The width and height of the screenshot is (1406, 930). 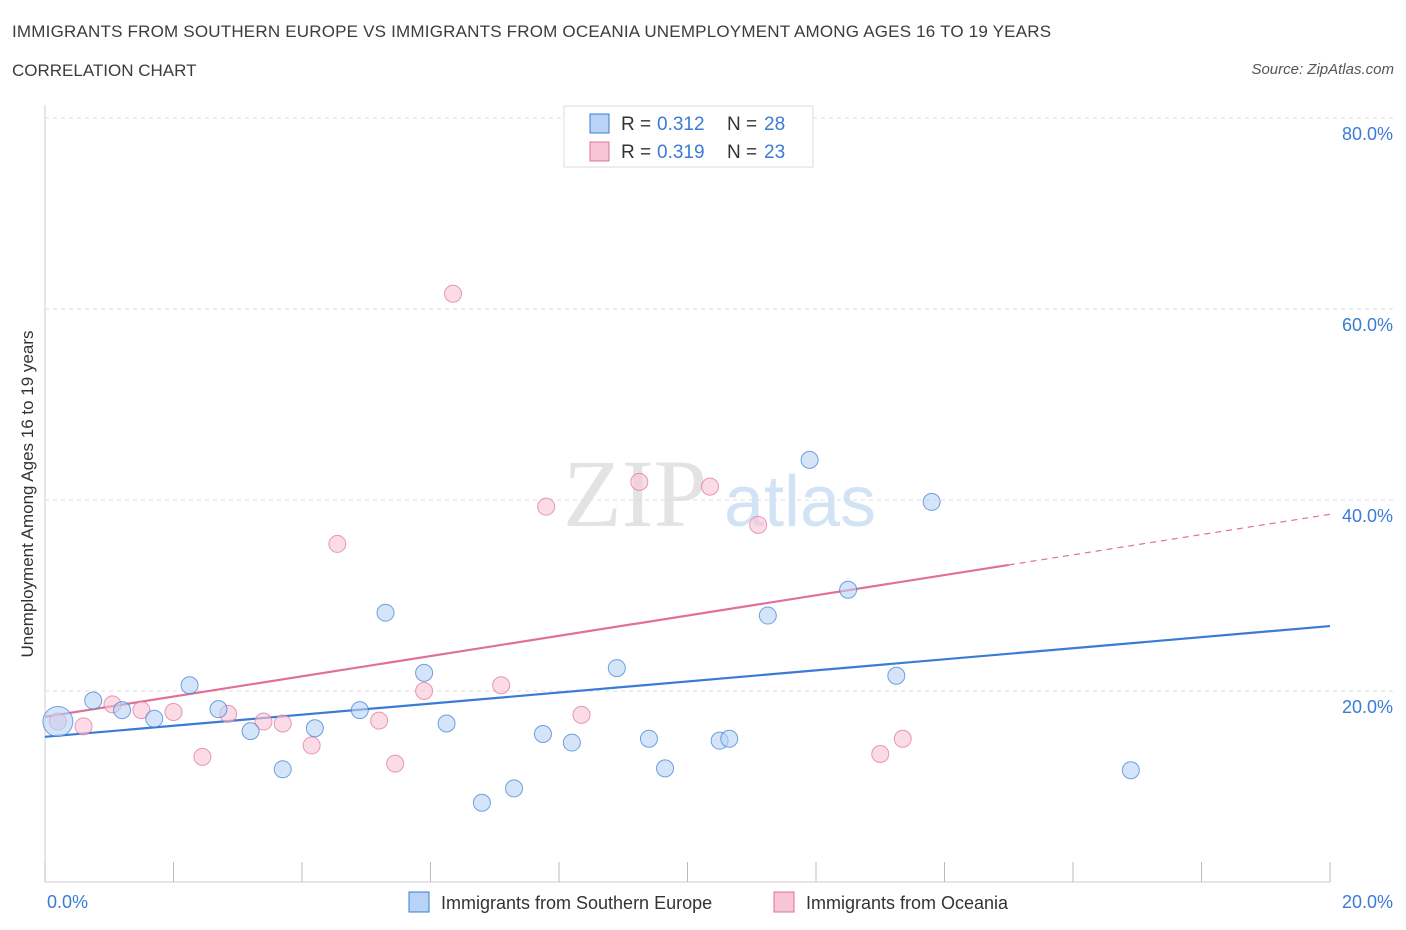 What do you see at coordinates (907, 903) in the screenshot?
I see `bottom-legend-label-oceania: Immigrants from Oceania` at bounding box center [907, 903].